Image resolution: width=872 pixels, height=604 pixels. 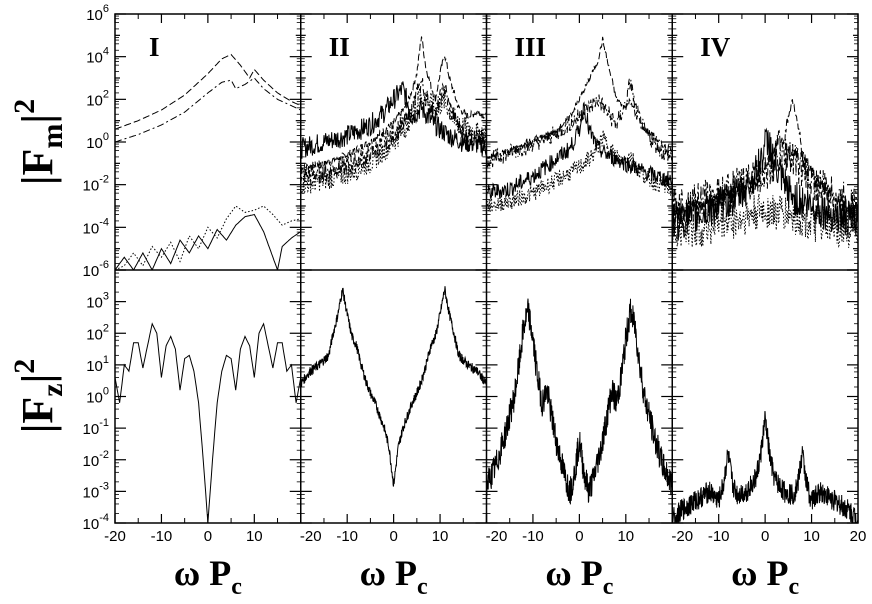 What do you see at coordinates (106, 360) in the screenshot?
I see `y-tick-exp: 1` at bounding box center [106, 360].